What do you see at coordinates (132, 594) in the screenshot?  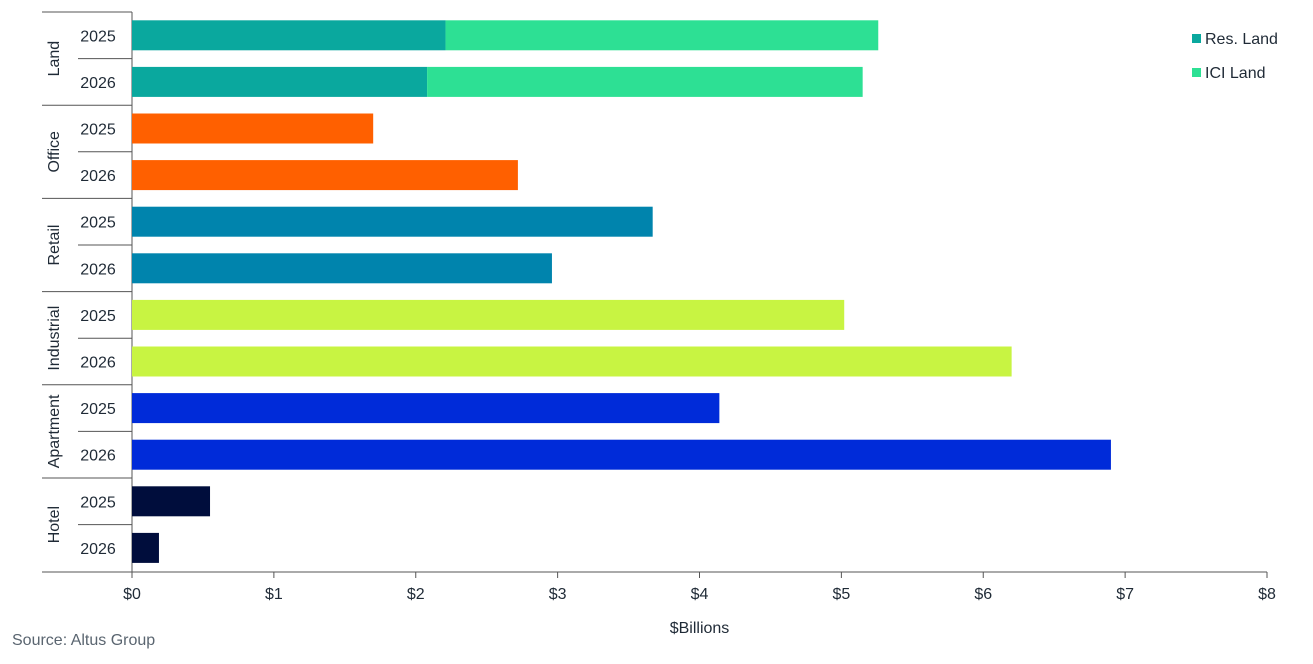 I see `x-tick-label: $0` at bounding box center [132, 594].